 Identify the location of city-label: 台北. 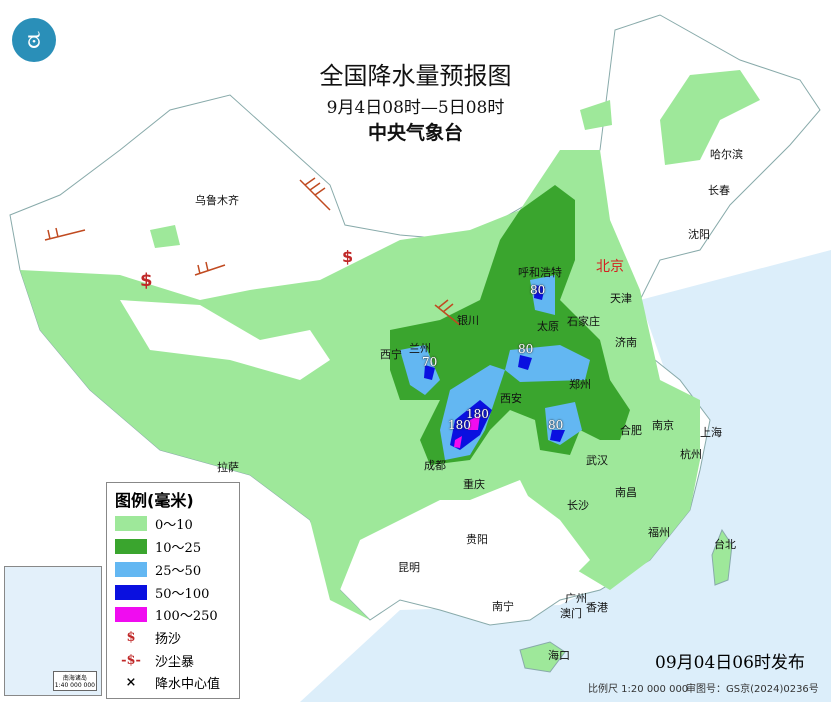
(725, 544).